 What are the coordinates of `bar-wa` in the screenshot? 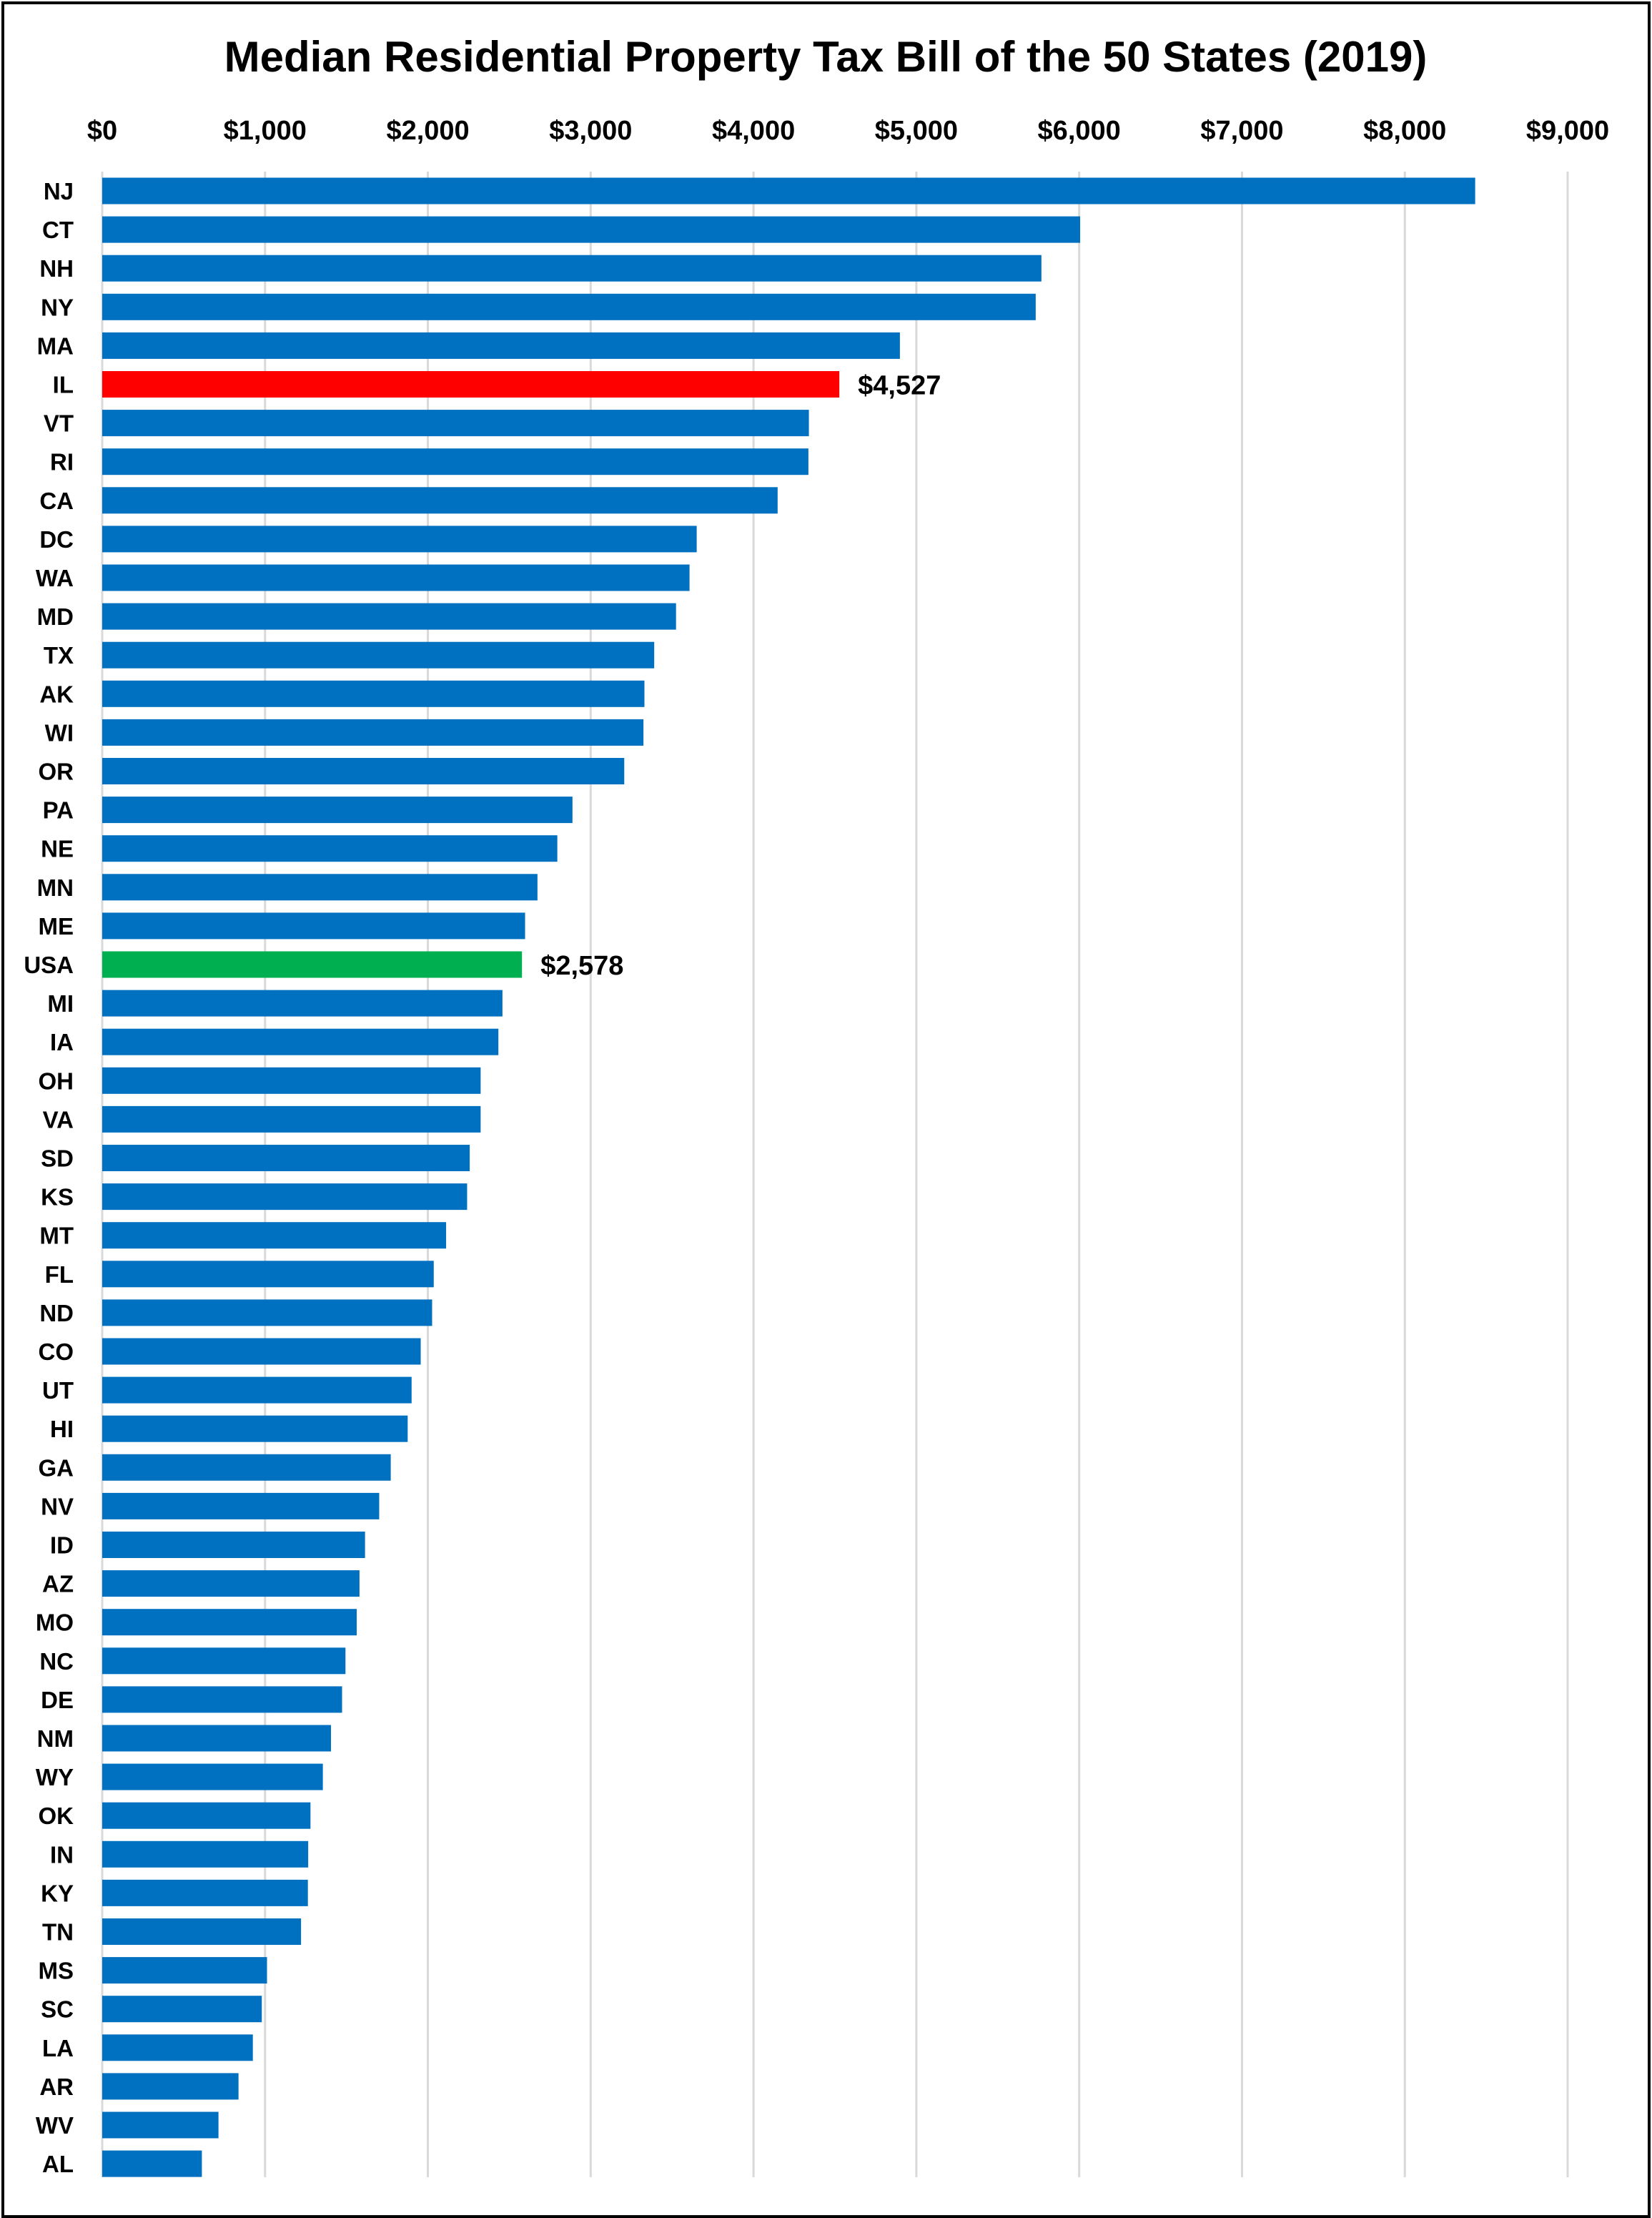 It's located at (396, 578).